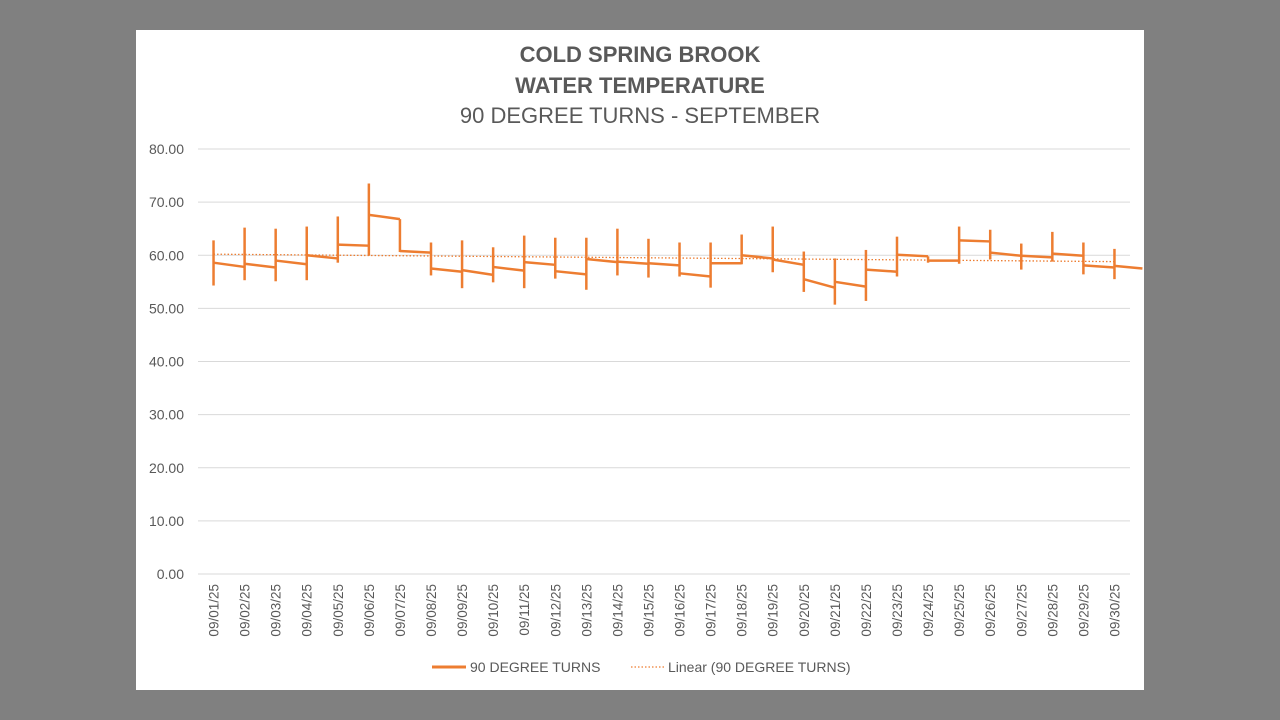 Image resolution: width=1280 pixels, height=720 pixels. What do you see at coordinates (493, 610) in the screenshot?
I see `x-tick-label: 09/10/25` at bounding box center [493, 610].